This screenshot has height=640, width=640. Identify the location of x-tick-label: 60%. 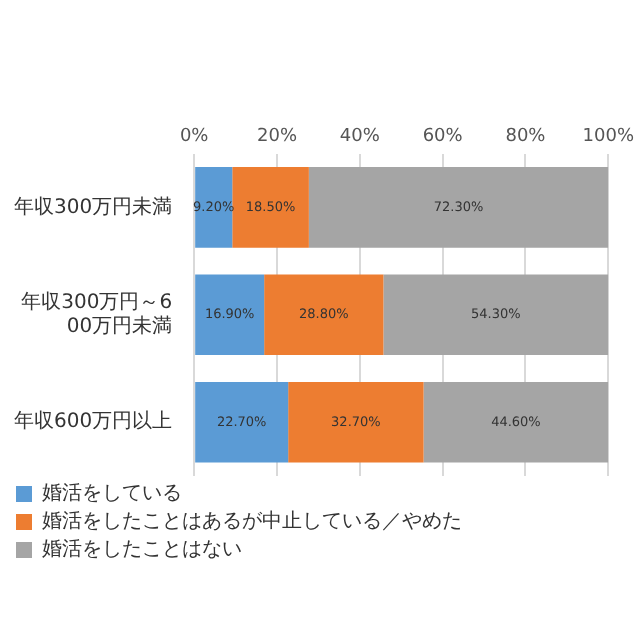
(443, 137).